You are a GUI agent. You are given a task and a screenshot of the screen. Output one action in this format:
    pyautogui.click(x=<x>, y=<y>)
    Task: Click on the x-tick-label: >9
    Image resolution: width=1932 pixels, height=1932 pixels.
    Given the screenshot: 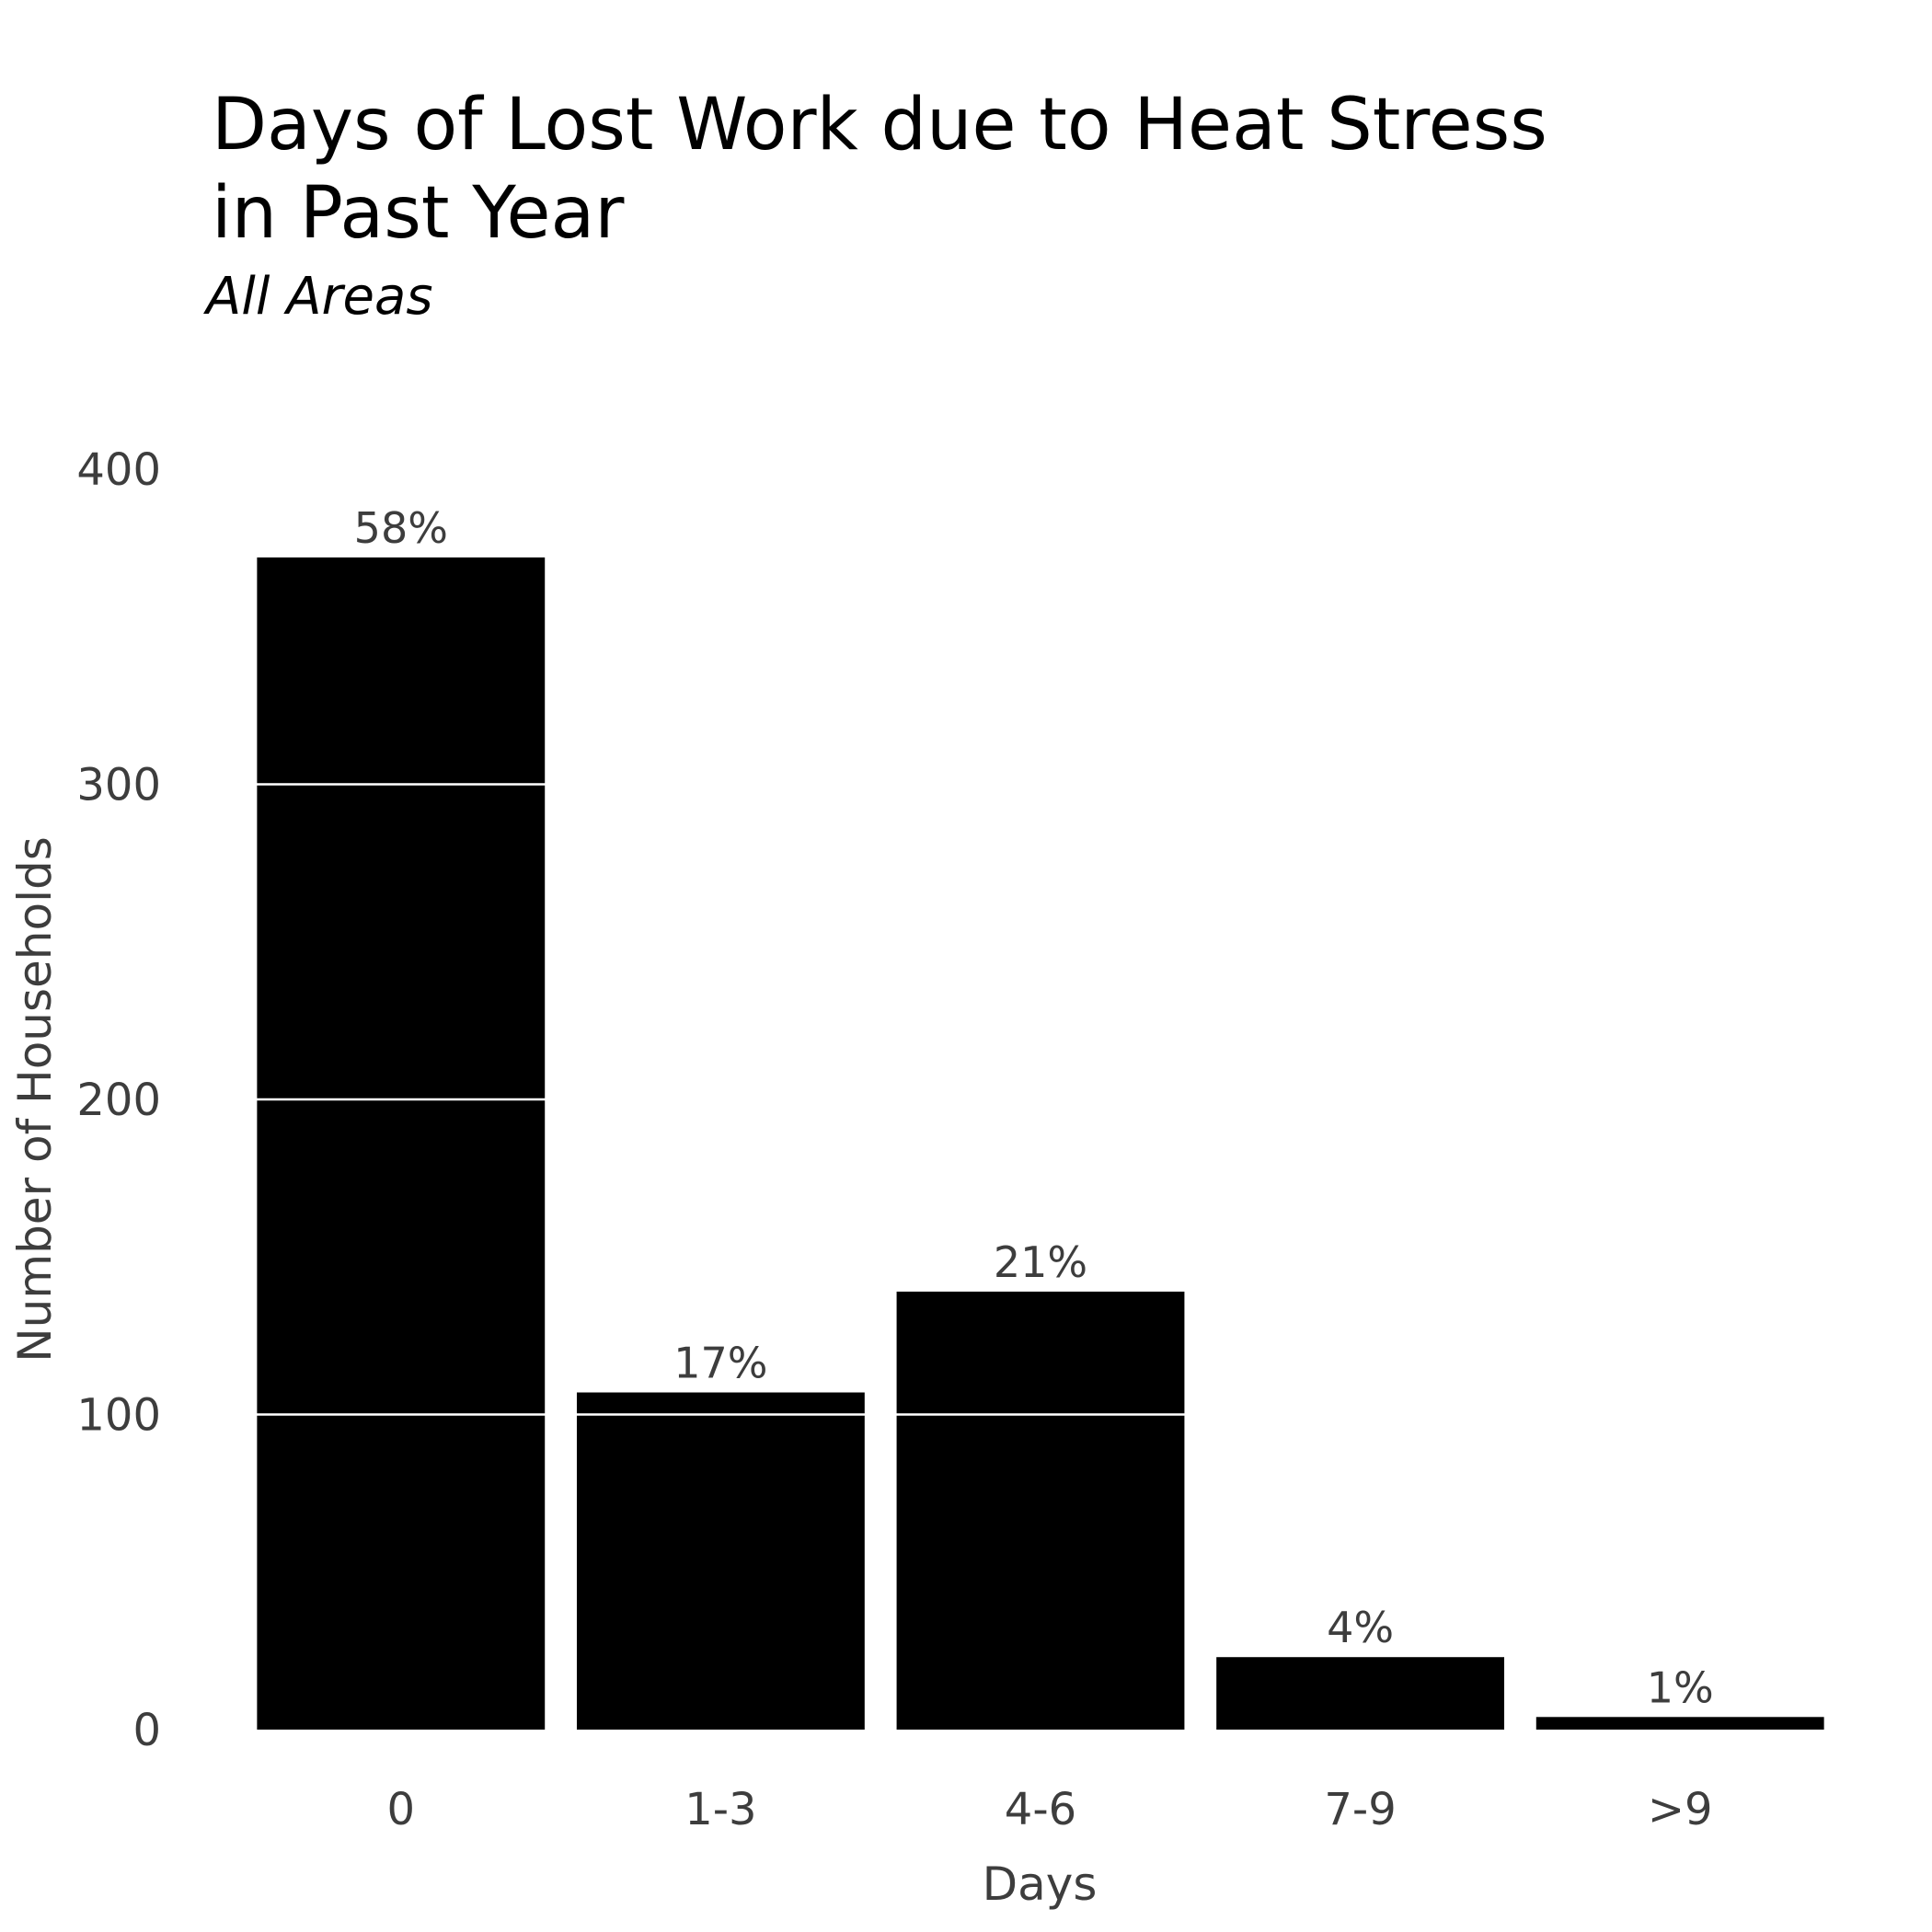 What is the action you would take?
    pyautogui.click(x=1680, y=1809)
    